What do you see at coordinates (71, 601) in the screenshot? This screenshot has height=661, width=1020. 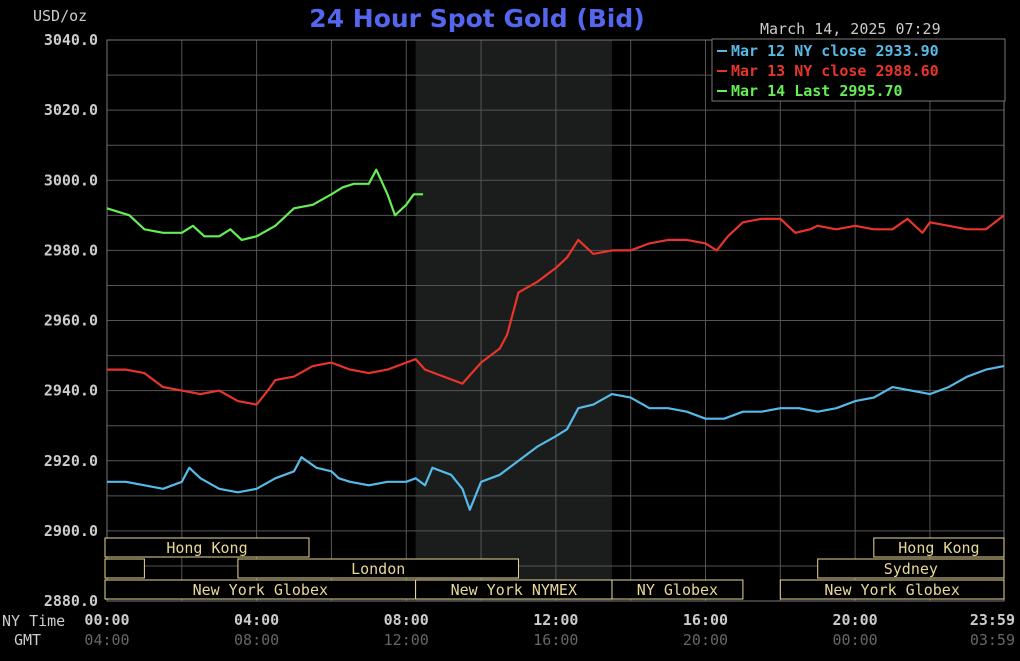 I see `y-tick-label: 2880.0` at bounding box center [71, 601].